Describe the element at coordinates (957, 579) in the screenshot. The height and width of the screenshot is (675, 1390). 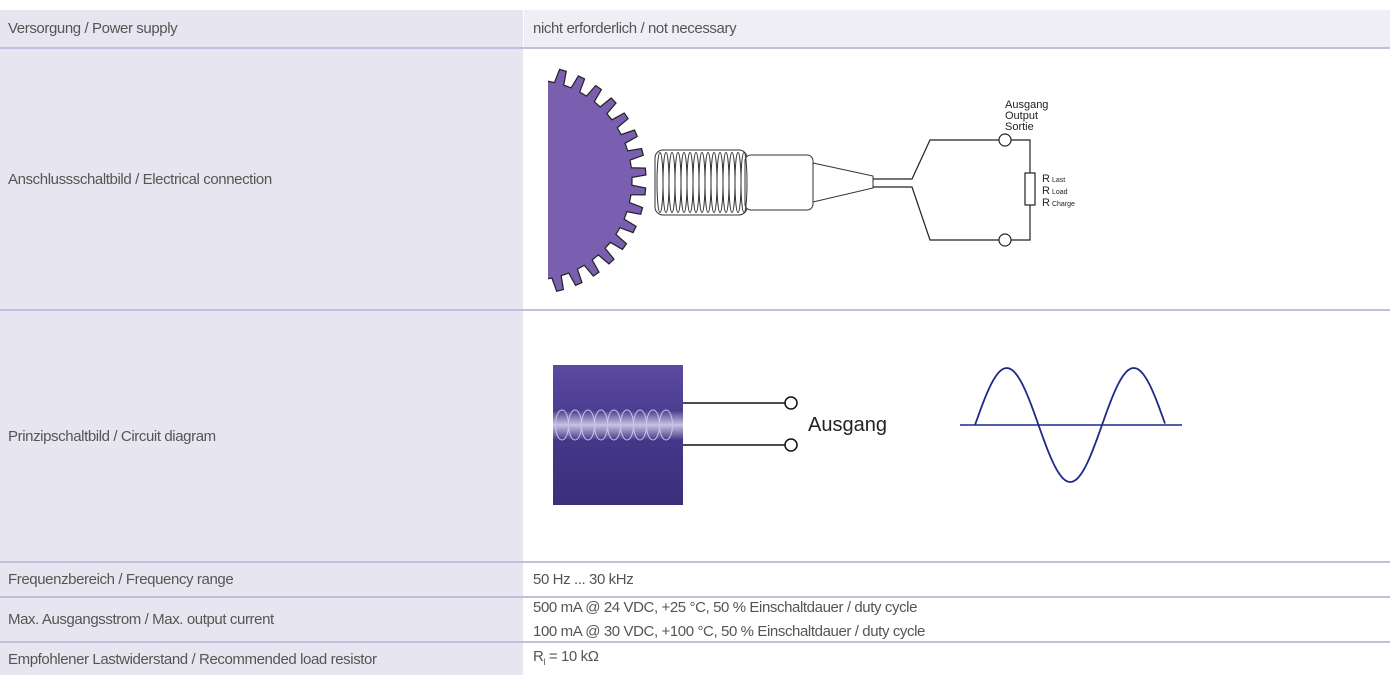
I see `value: 50 Hz ... 30 kHz` at that location.